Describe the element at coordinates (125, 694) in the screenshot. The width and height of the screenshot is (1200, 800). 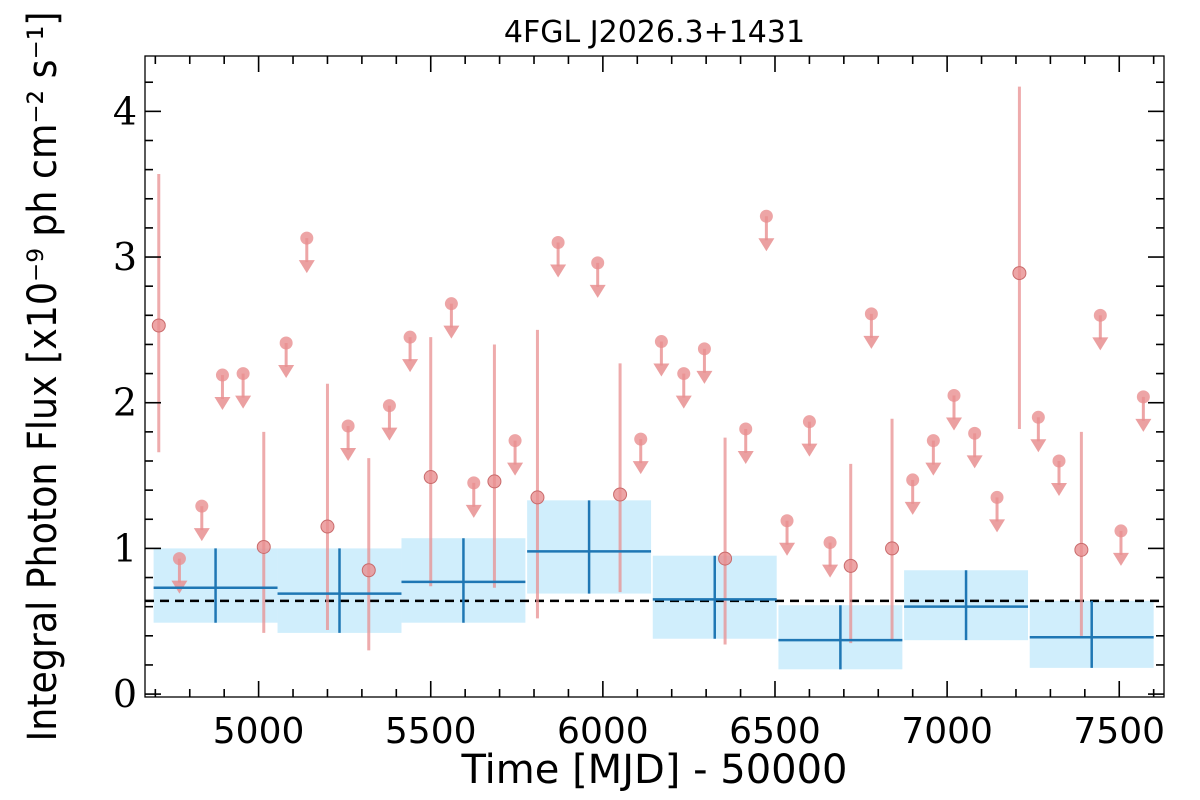
I see `y-tick-label: 0` at that location.